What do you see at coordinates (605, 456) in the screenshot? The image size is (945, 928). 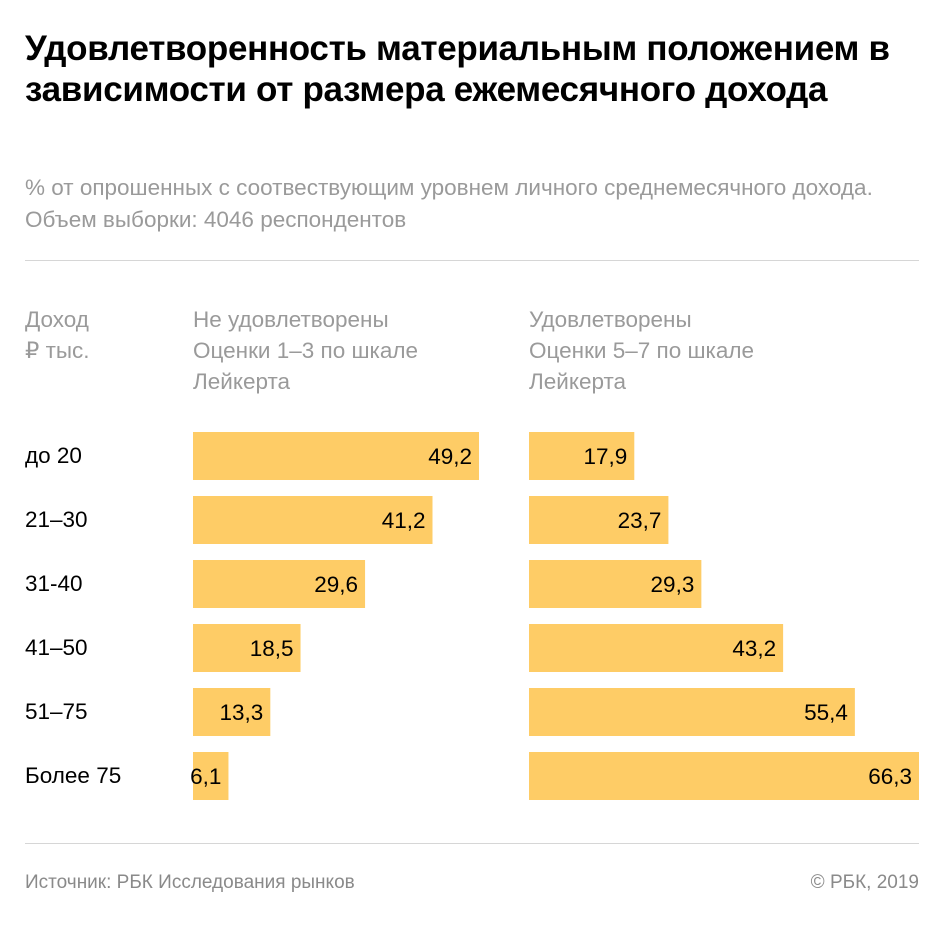 I see `bar-value-label: 17,9` at bounding box center [605, 456].